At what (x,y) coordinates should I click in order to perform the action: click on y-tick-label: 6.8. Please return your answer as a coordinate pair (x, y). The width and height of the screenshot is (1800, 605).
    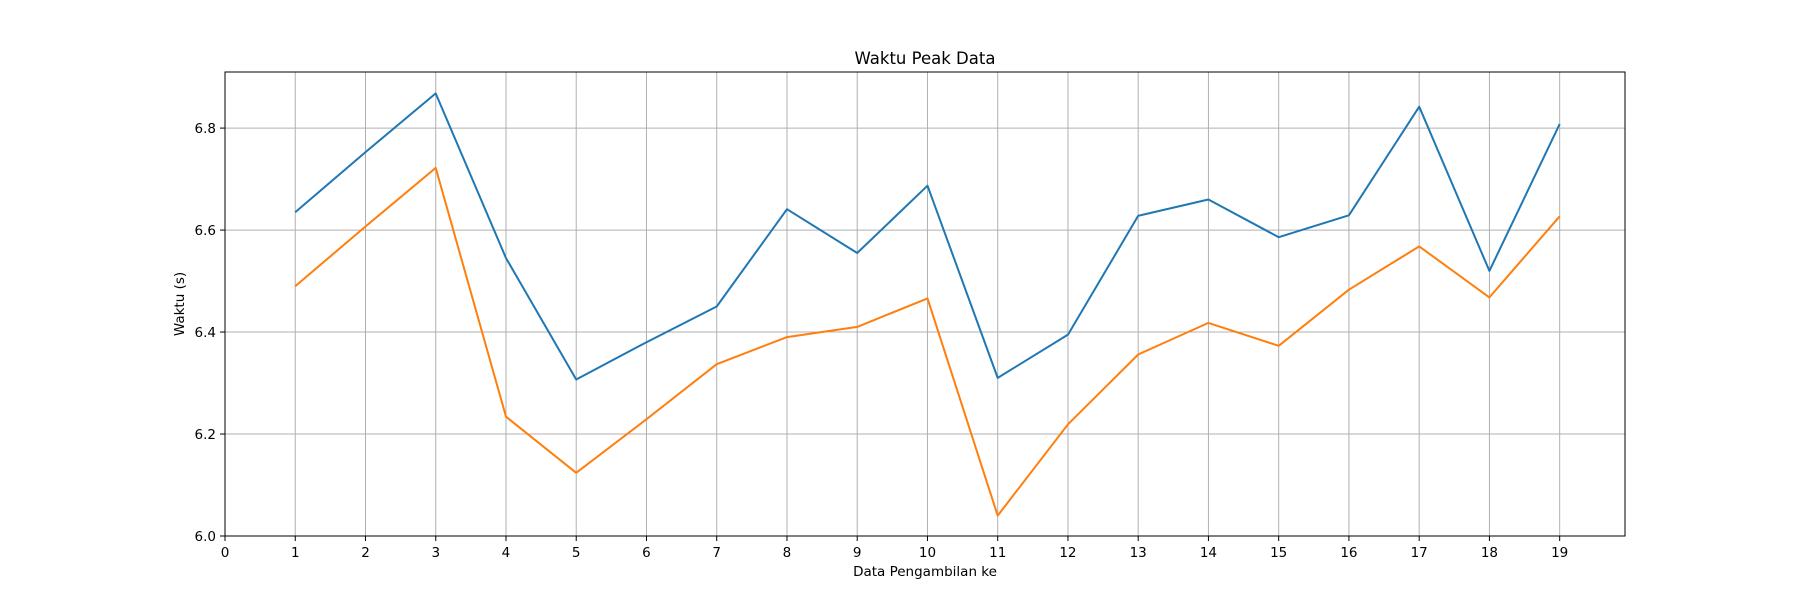
    Looking at the image, I should click on (205, 129).